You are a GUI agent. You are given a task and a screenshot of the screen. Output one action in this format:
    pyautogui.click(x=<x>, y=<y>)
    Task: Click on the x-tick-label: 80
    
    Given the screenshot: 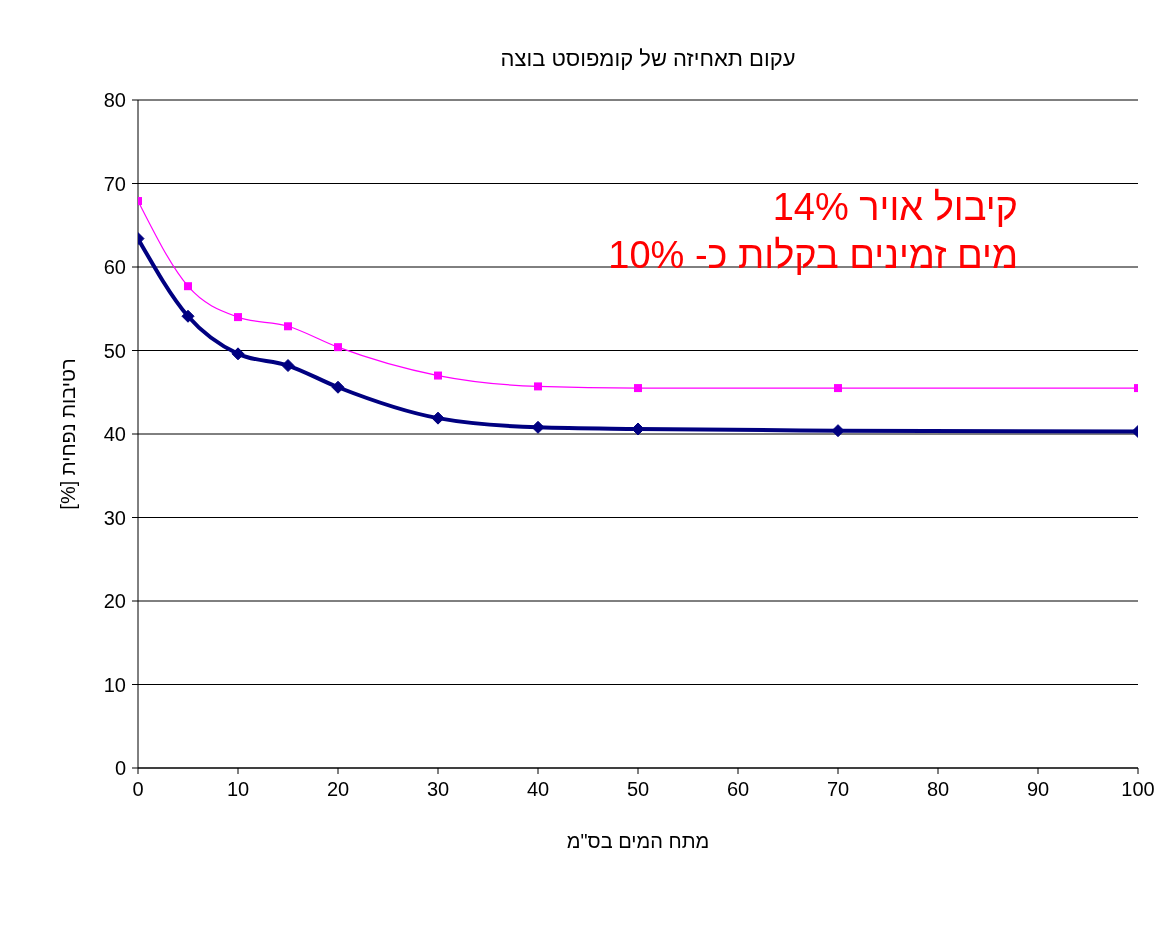 What is the action you would take?
    pyautogui.click(x=938, y=789)
    